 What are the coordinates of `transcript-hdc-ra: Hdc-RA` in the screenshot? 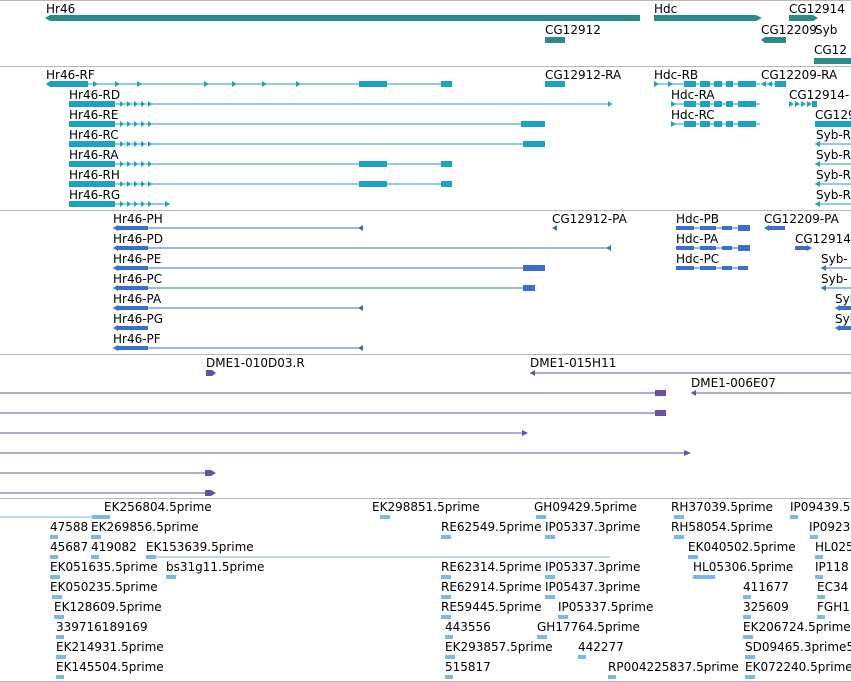 It's located at (715, 97).